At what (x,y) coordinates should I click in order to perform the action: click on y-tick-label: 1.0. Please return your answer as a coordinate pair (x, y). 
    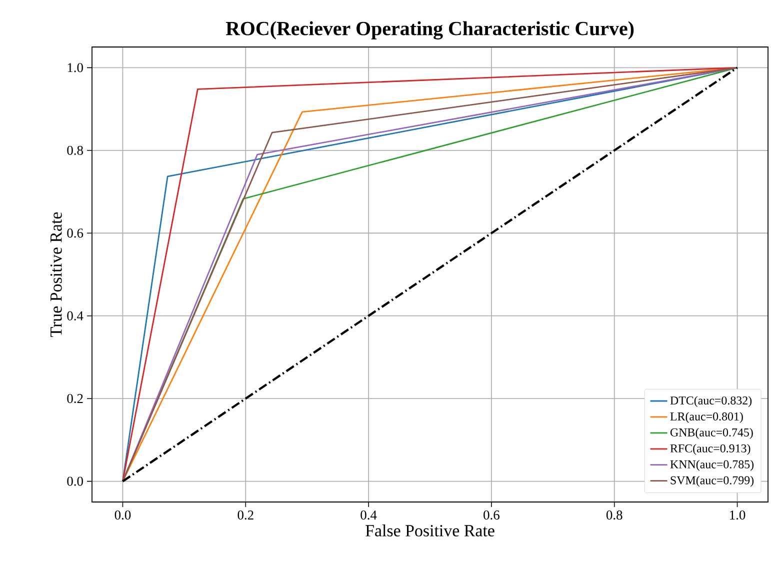
    Looking at the image, I should click on (75, 67).